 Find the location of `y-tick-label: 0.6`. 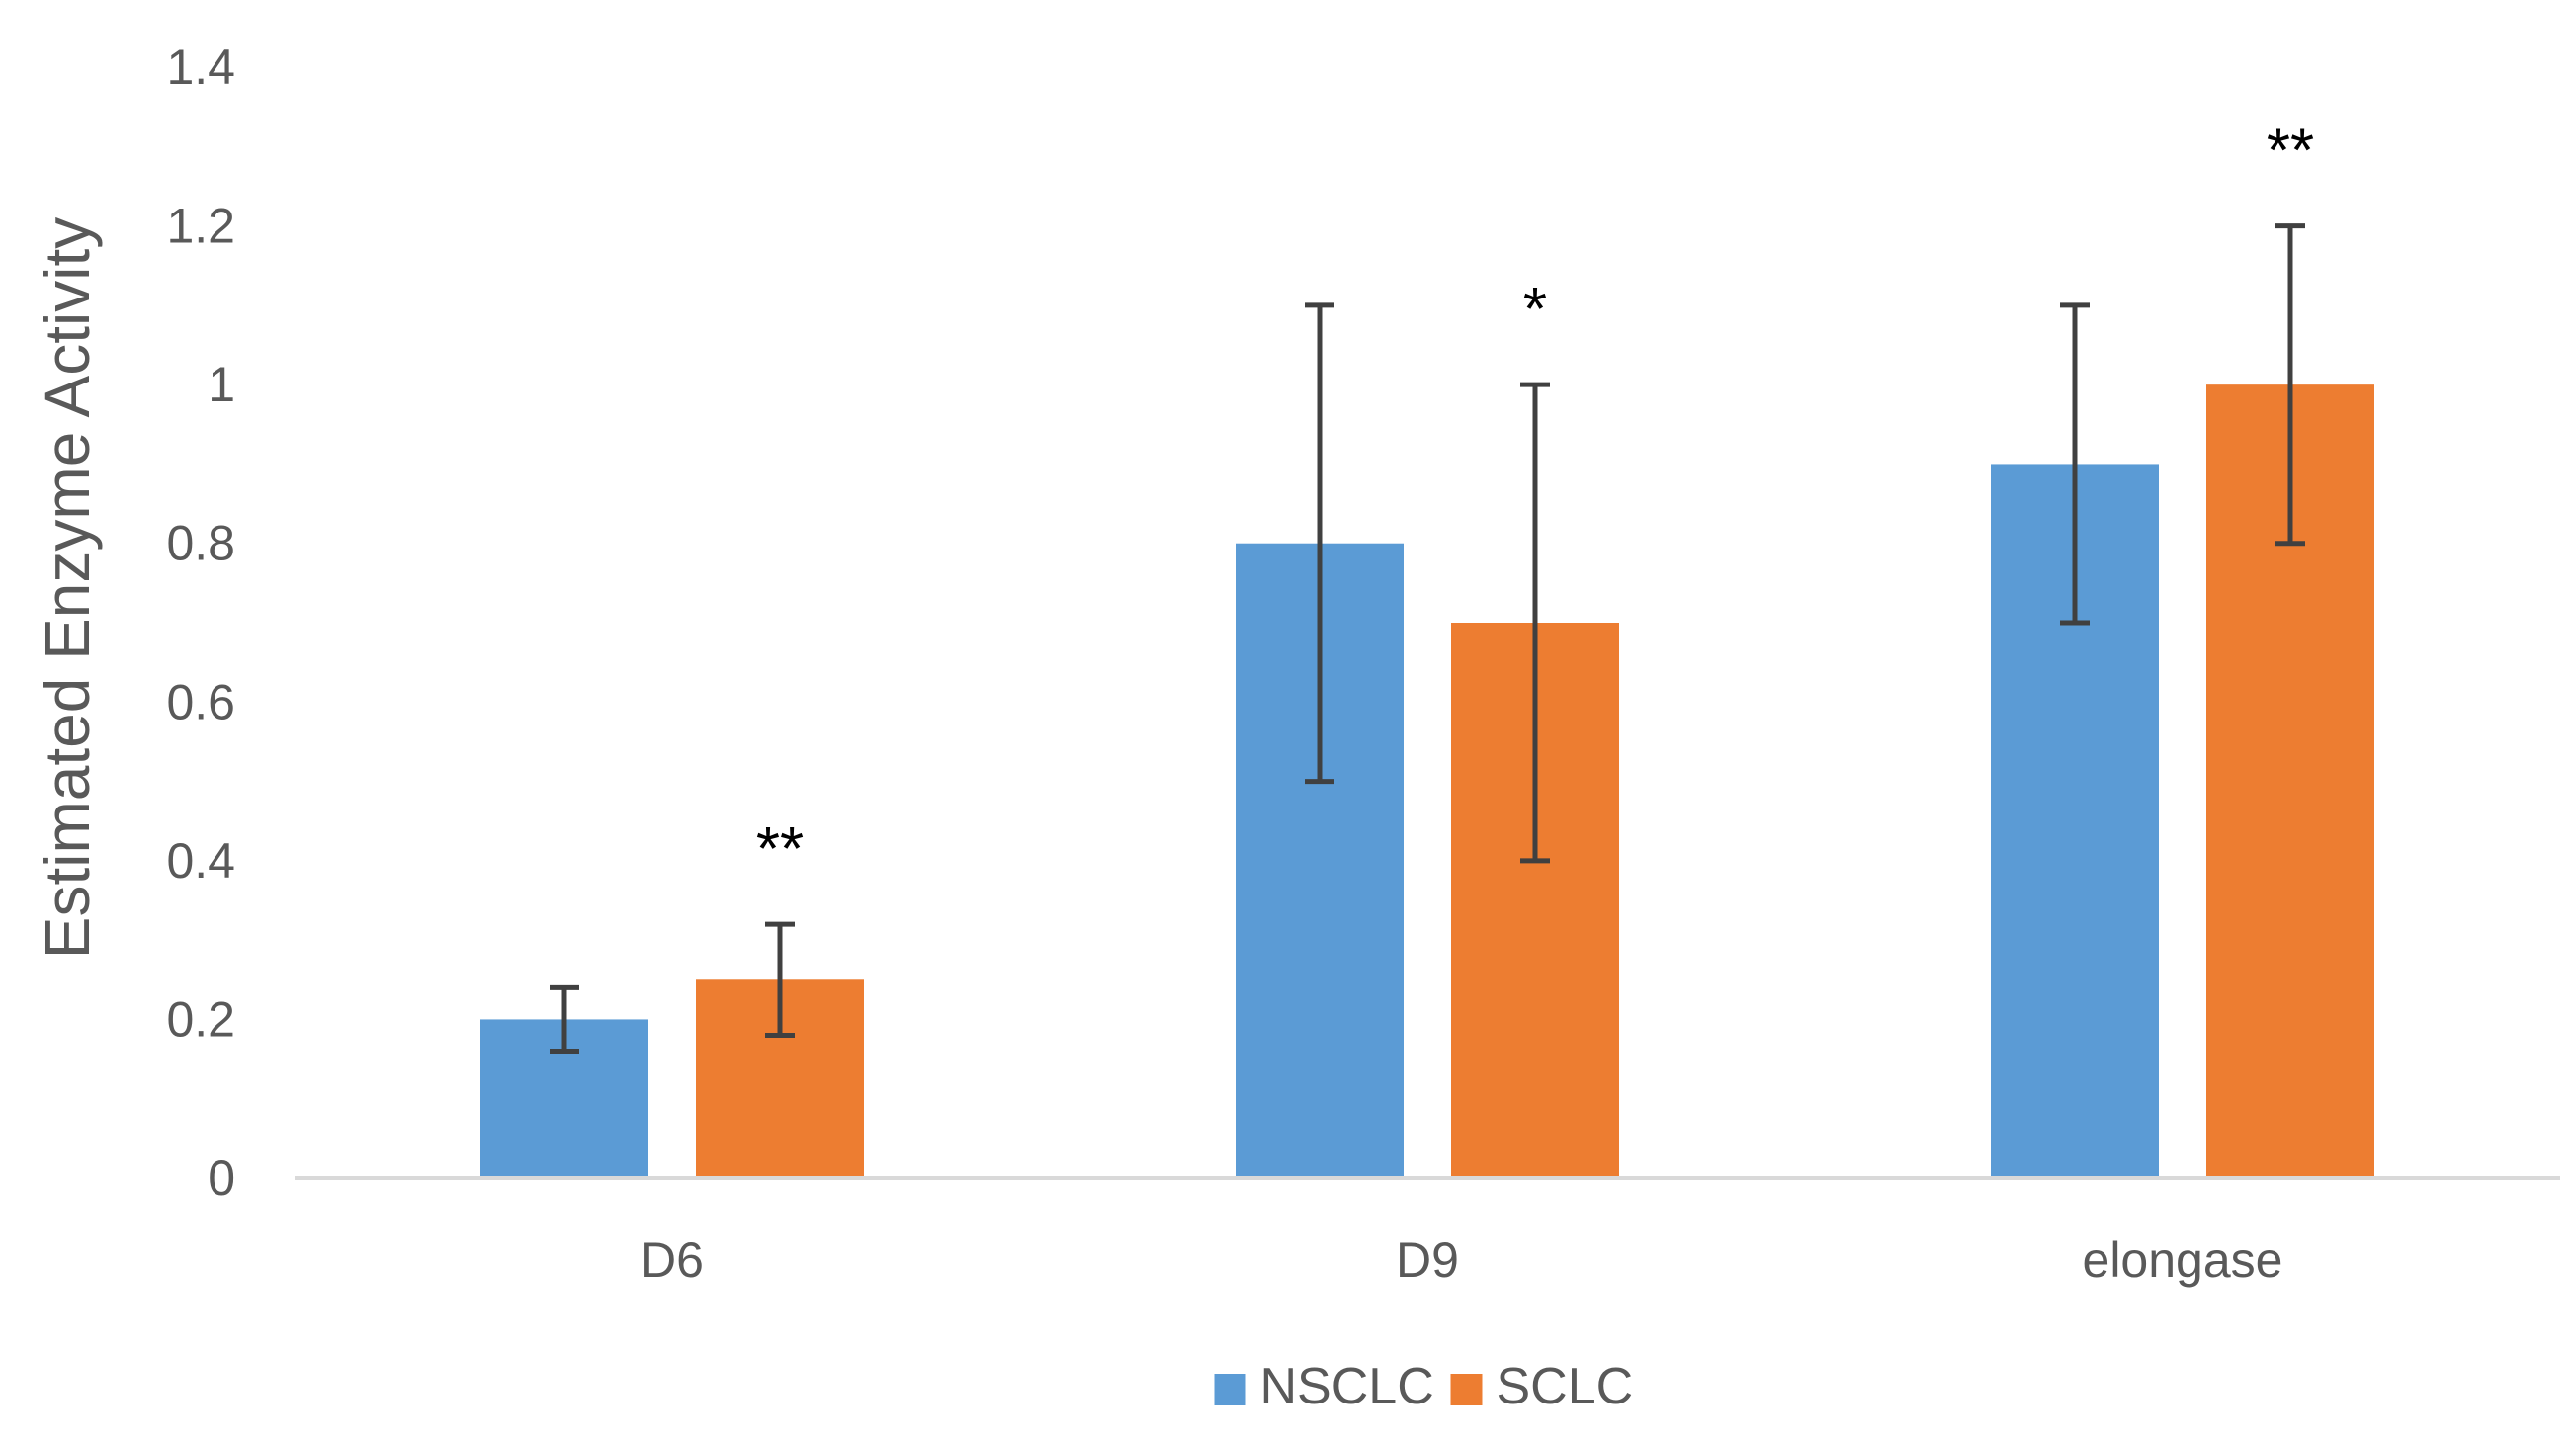

y-tick-label: 0.6 is located at coordinates (200, 701).